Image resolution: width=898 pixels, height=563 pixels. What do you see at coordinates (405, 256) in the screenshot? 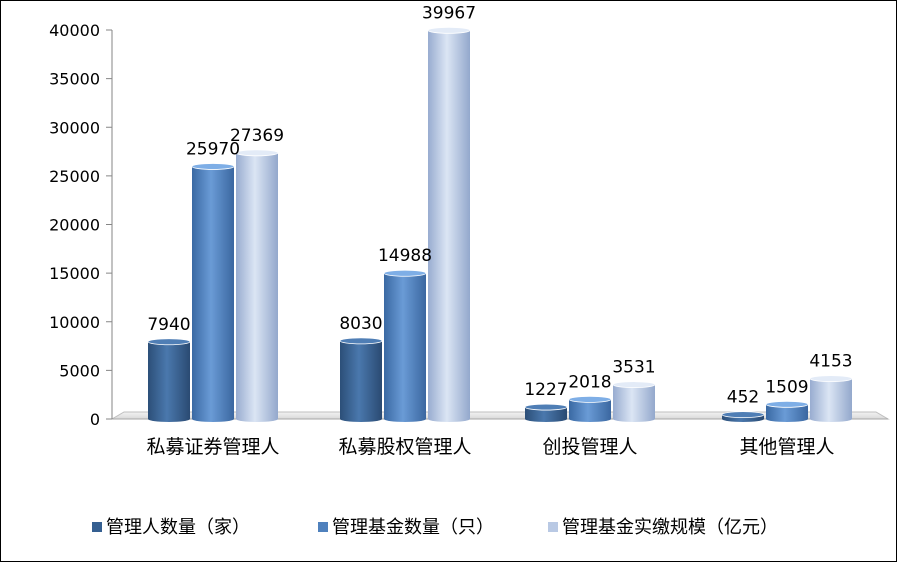
I see `data-label: 14988` at bounding box center [405, 256].